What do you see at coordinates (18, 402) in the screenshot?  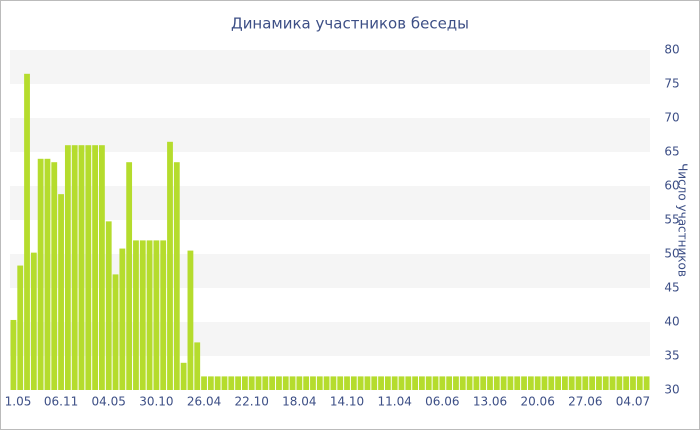 I see `x-tick-label: 1.05` at bounding box center [18, 402].